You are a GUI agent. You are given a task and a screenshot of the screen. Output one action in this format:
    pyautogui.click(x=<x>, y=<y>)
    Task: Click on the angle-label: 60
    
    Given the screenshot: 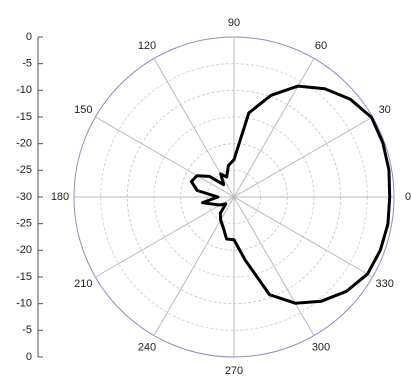 What is the action you would take?
    pyautogui.click(x=321, y=46)
    